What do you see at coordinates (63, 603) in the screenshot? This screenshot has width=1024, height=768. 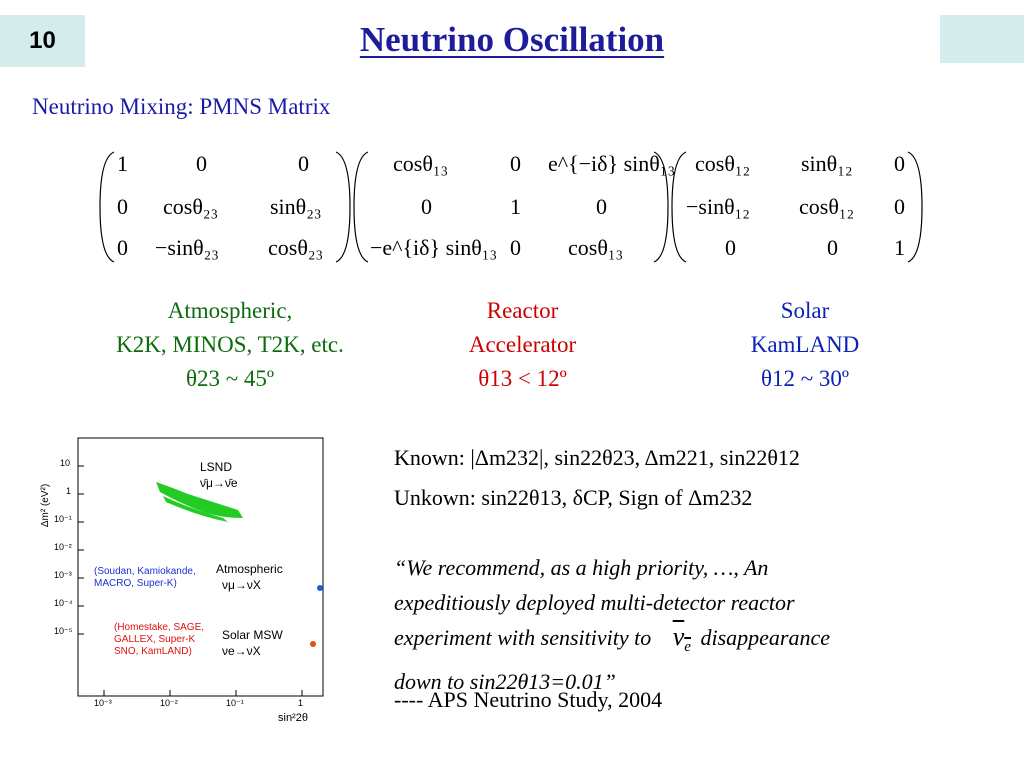 I see `y-tick-e-4: 10⁻⁴` at bounding box center [63, 603].